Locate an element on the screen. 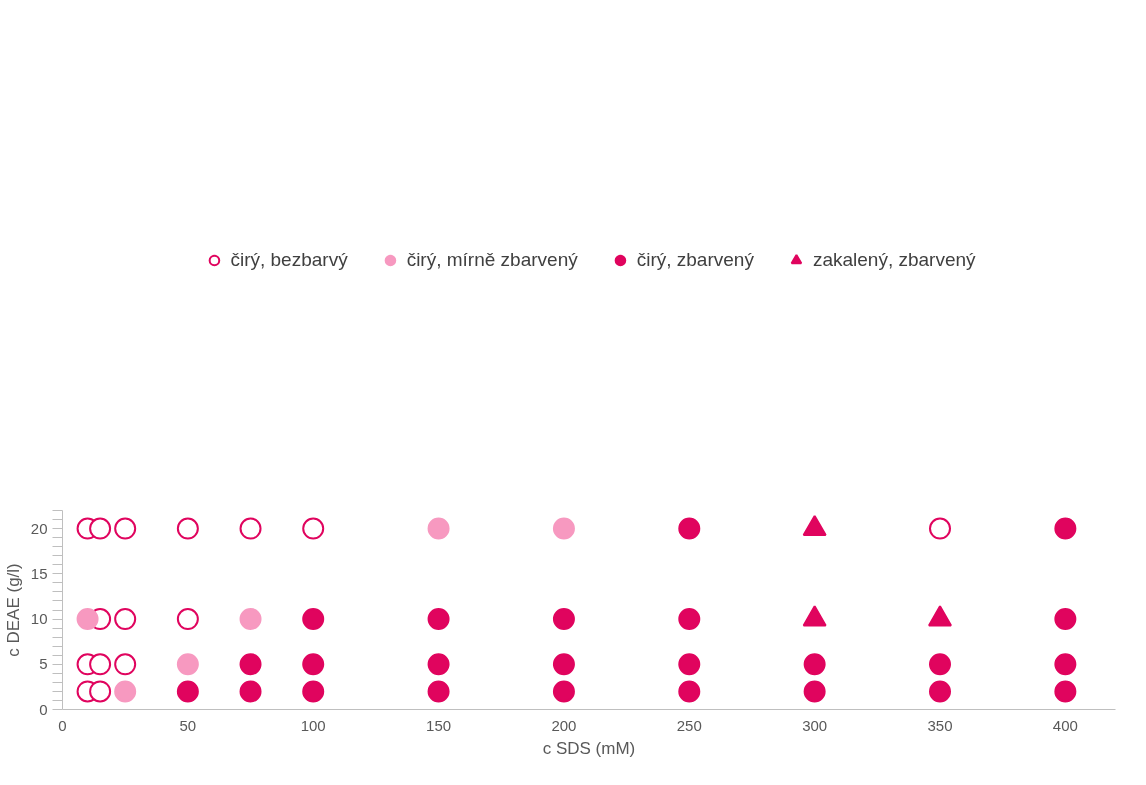 Image resolution: width=1146 pixels, height=785 pixels. y-tick-label: 20 is located at coordinates (39, 528).